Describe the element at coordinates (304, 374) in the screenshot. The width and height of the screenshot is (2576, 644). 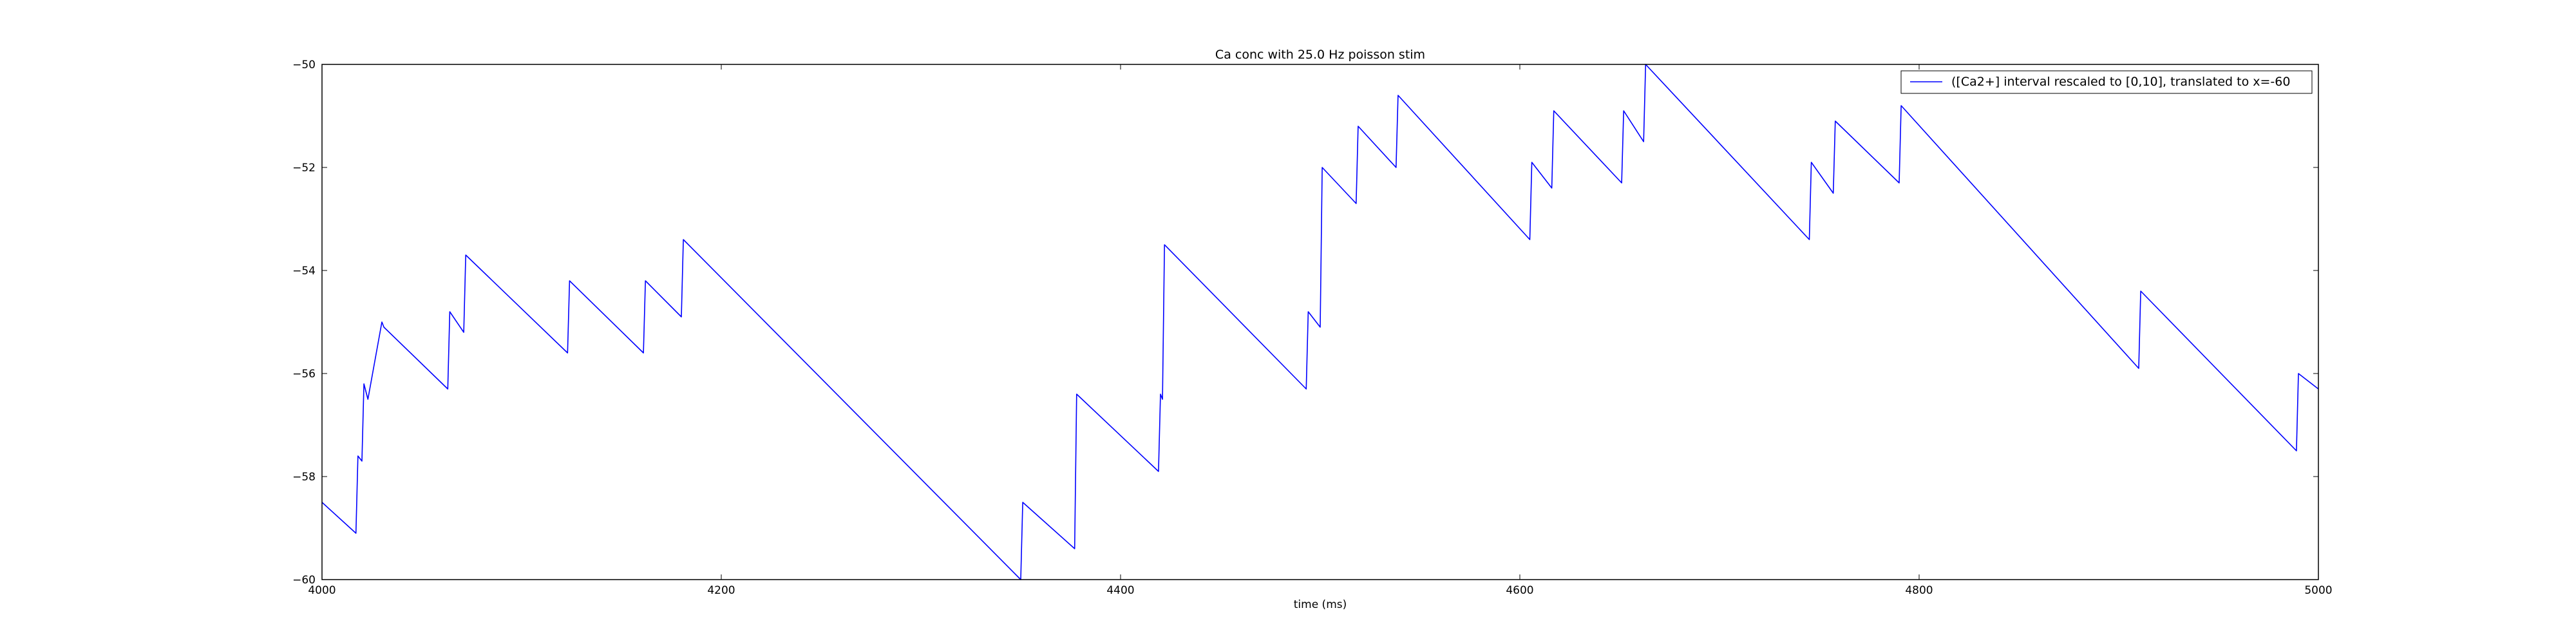
I see `y-tick-label: −56` at that location.